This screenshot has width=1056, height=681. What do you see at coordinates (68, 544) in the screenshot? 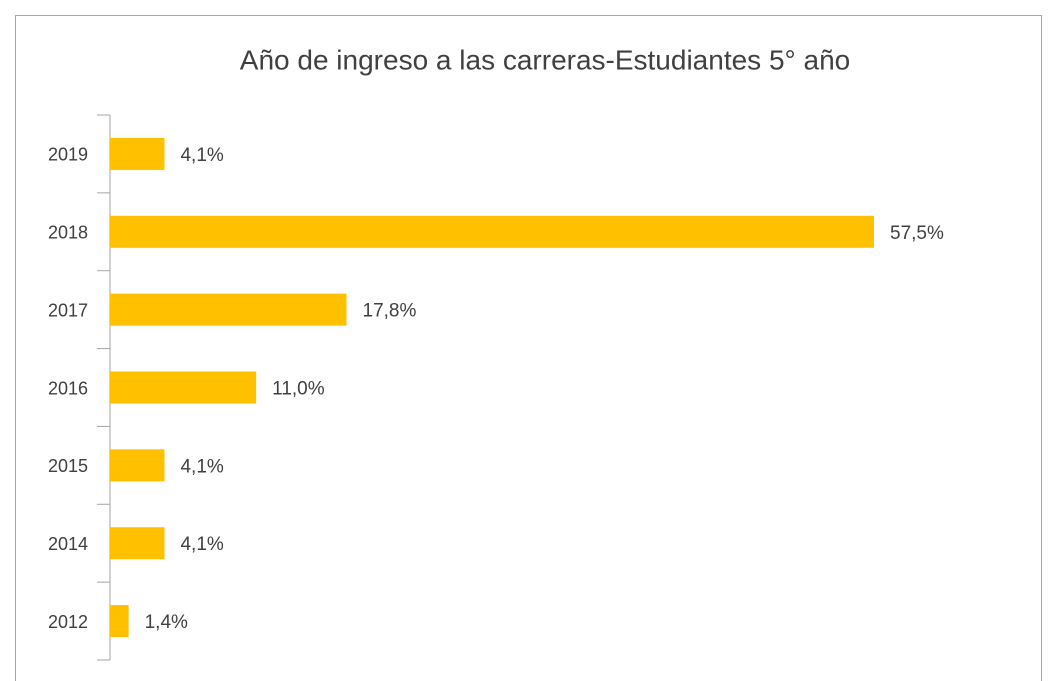
I see `y-tick-label: 2014` at bounding box center [68, 544].